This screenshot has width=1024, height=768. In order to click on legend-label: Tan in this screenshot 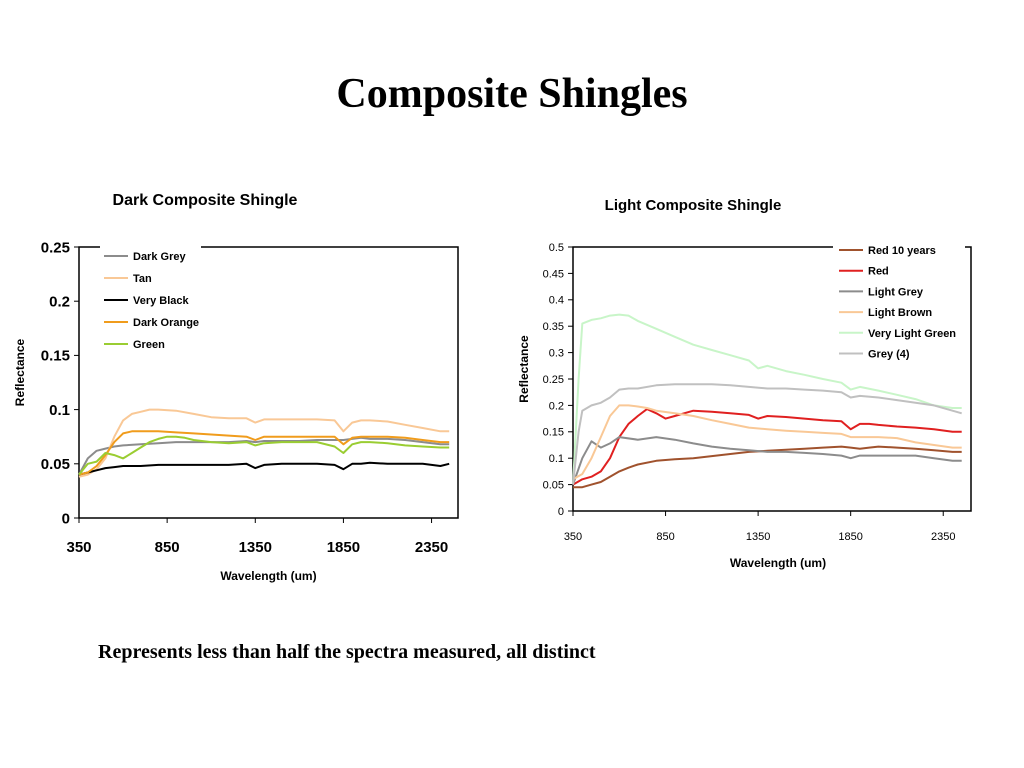, I will do `click(142, 279)`.